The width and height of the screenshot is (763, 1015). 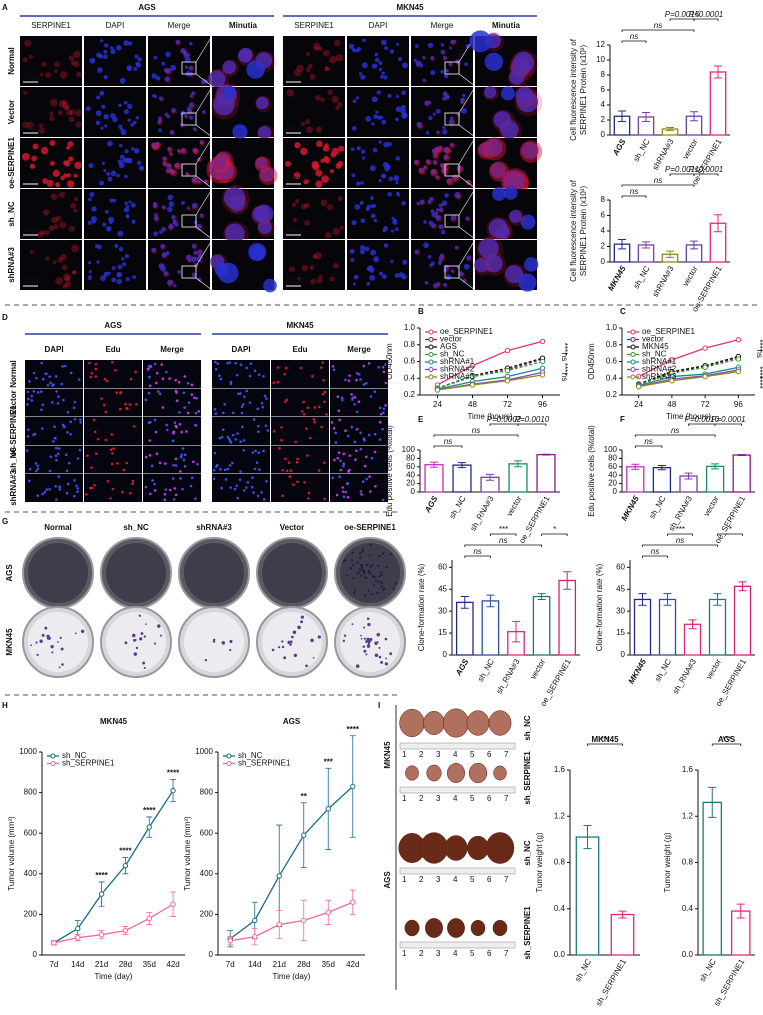 What do you see at coordinates (5, 705) in the screenshot?
I see `panel-label: H` at bounding box center [5, 705].